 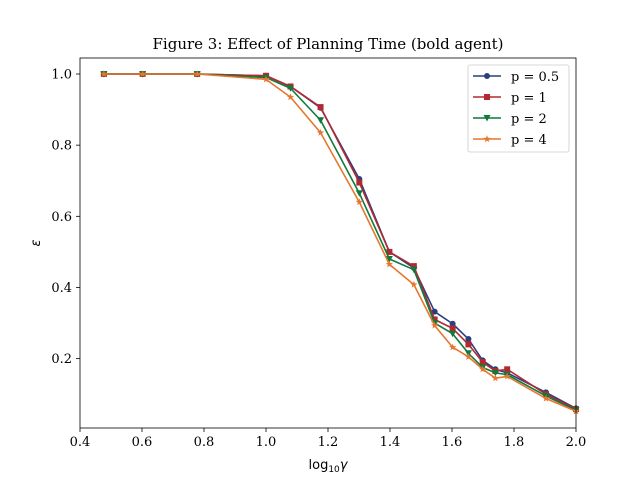 I want to click on x-axis-label: log10γ, so click(x=329, y=466).